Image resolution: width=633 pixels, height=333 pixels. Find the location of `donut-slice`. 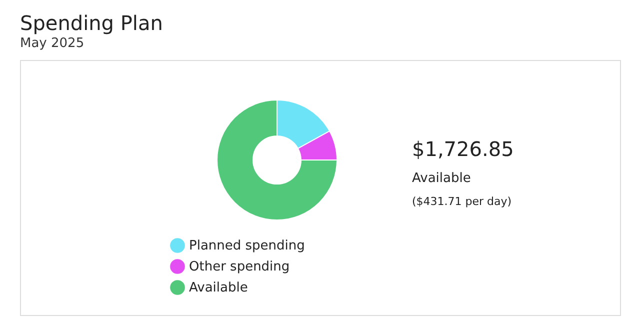

donut-slice is located at coordinates (277, 160).